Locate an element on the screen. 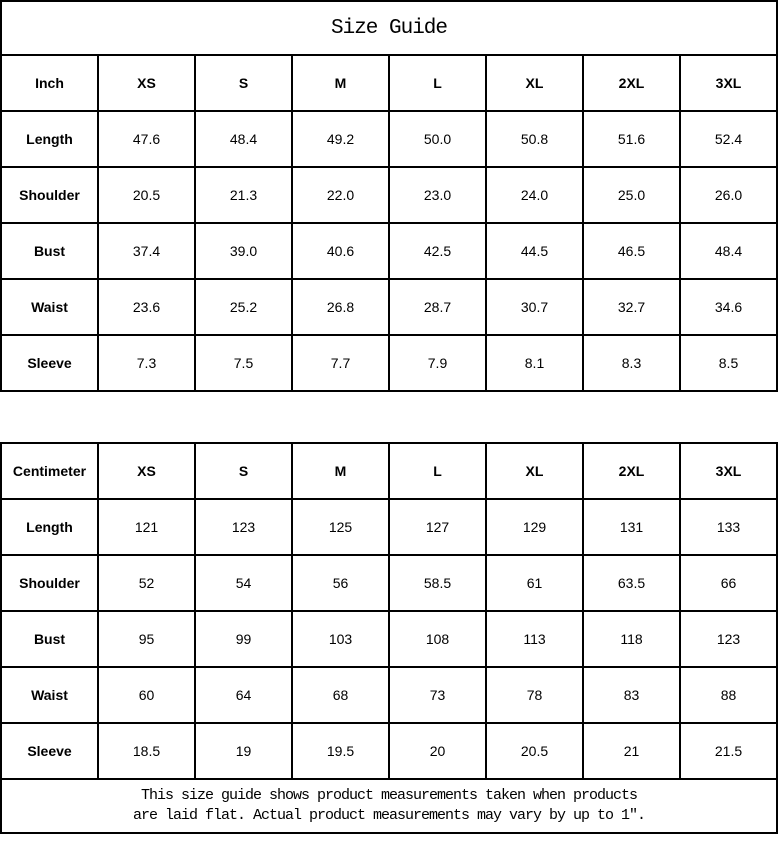 The width and height of the screenshot is (778, 842). measurement-value: 99 is located at coordinates (243, 639).